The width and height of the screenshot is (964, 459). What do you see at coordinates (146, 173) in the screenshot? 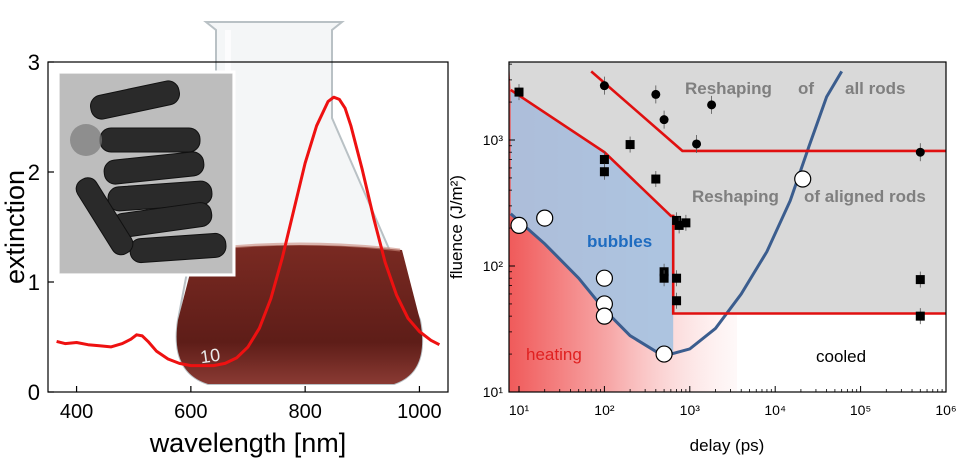
I see `tem-inset-image` at bounding box center [146, 173].